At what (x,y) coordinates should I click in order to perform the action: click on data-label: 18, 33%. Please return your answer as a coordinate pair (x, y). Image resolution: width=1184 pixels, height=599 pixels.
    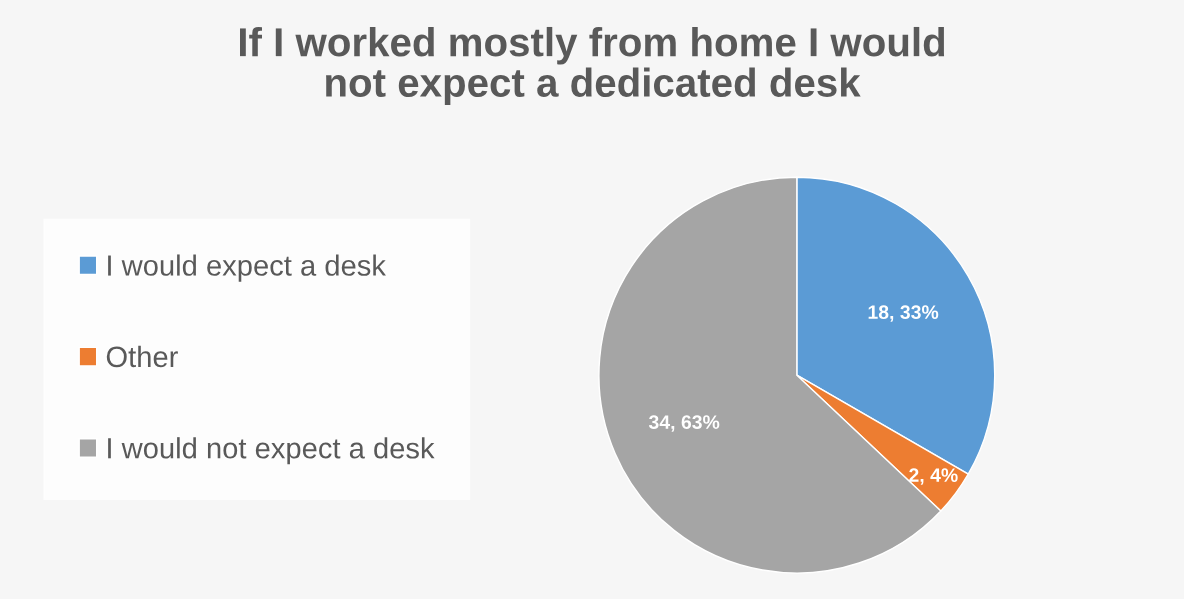
    Looking at the image, I should click on (903, 313).